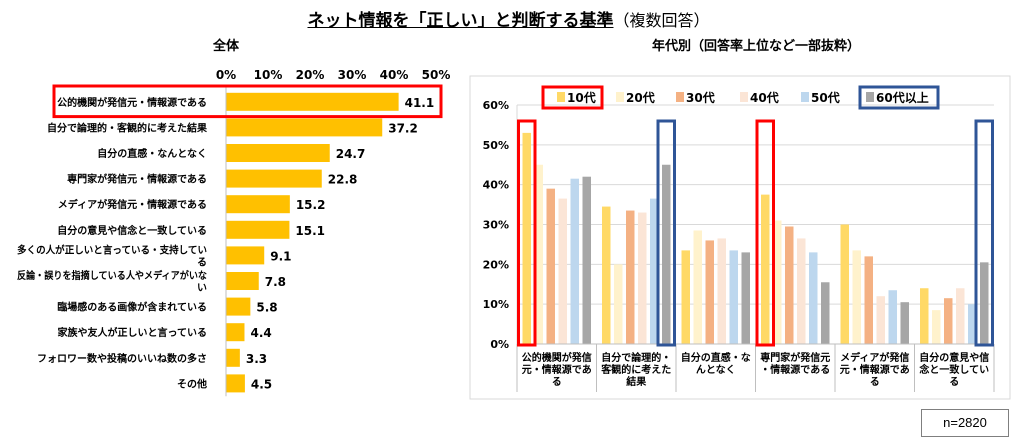 This screenshot has width=1017, height=441. What do you see at coordinates (261, 384) in the screenshot?
I see `overall-value-label: 4.5` at bounding box center [261, 384].